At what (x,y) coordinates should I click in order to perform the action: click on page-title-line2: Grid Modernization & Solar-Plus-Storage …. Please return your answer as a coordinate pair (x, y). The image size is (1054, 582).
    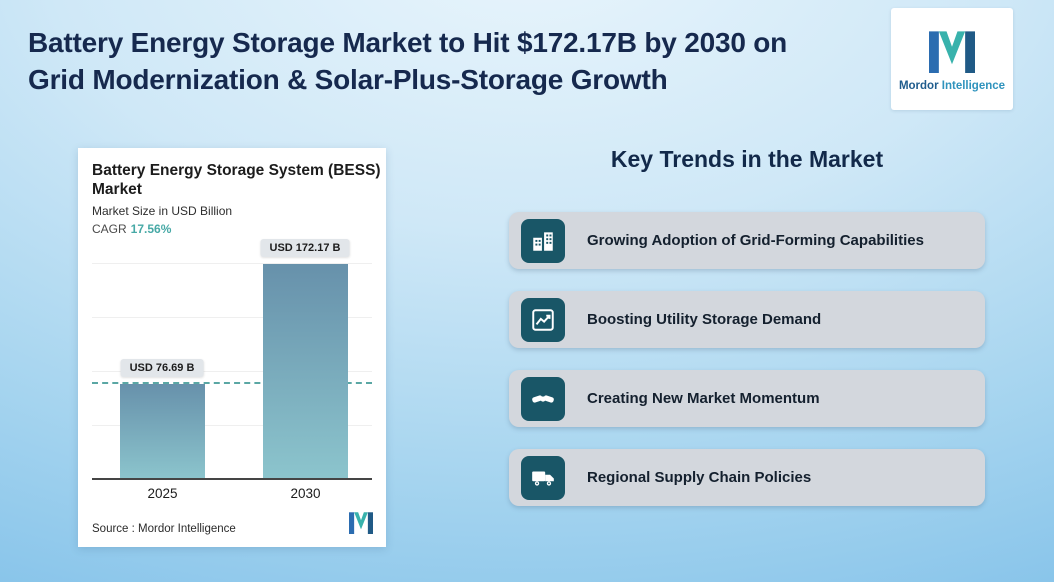
    Looking at the image, I should click on (348, 79).